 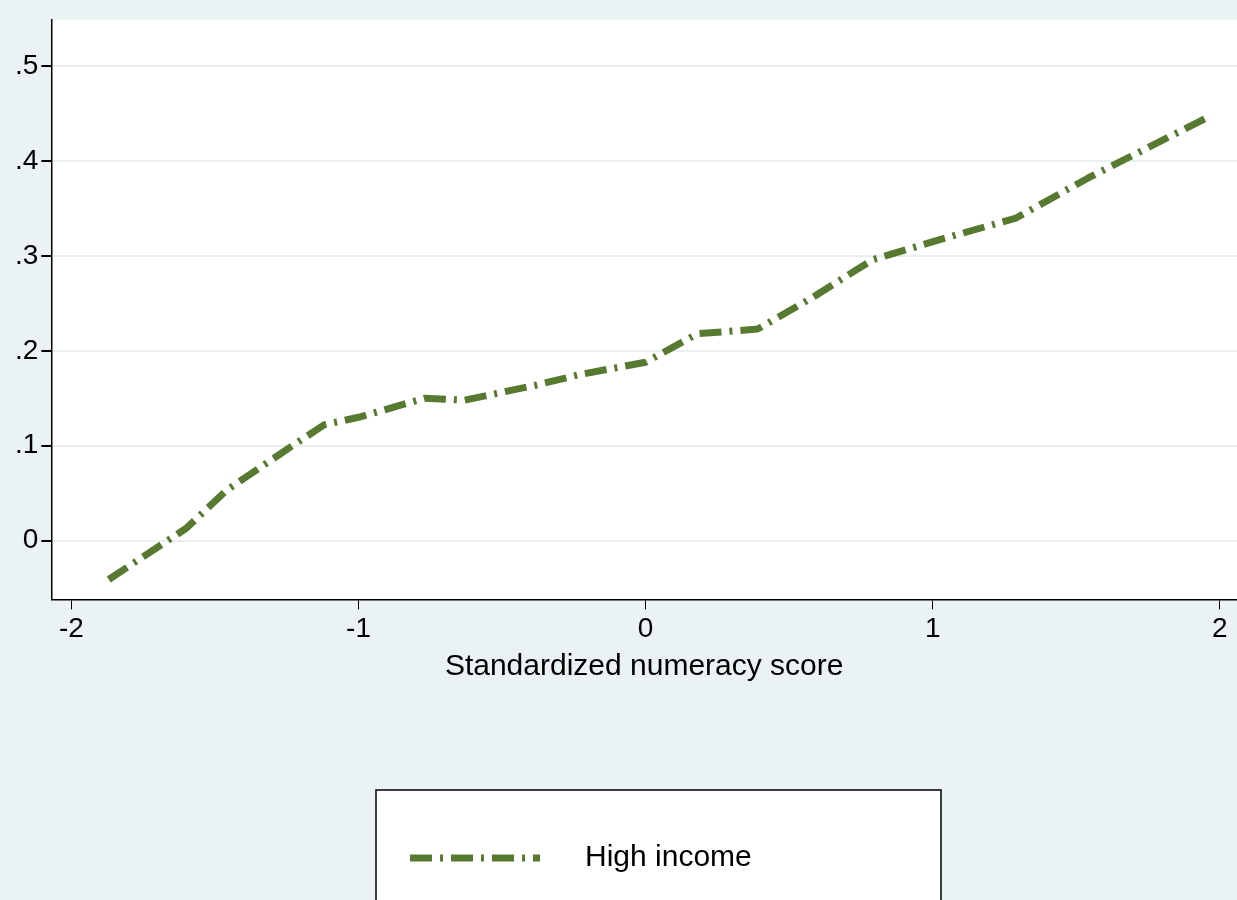 I want to click on x-tick-label: -2, so click(x=71, y=627).